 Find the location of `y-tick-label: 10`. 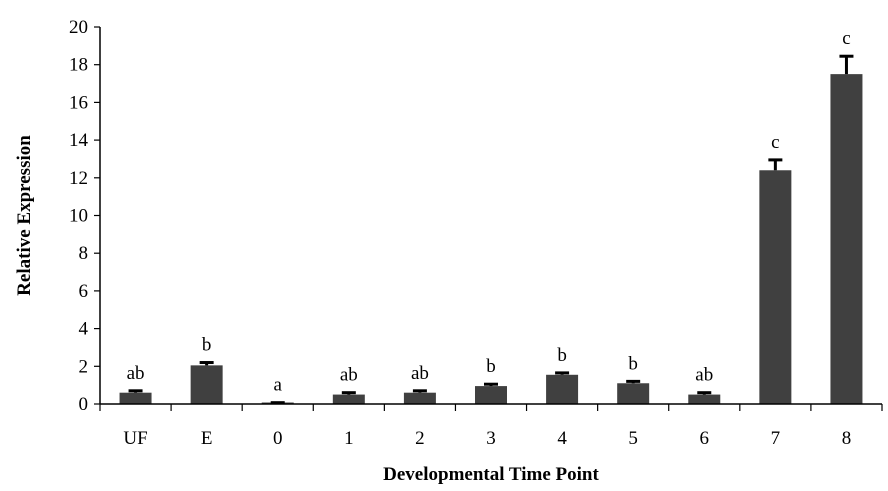

y-tick-label: 10 is located at coordinates (78, 216).